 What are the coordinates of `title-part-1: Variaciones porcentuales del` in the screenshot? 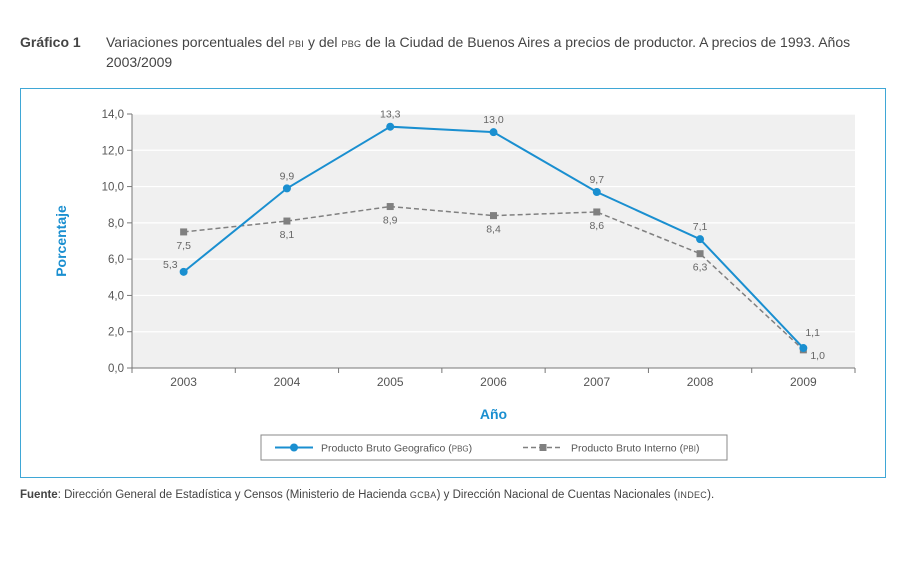 It's located at (197, 42).